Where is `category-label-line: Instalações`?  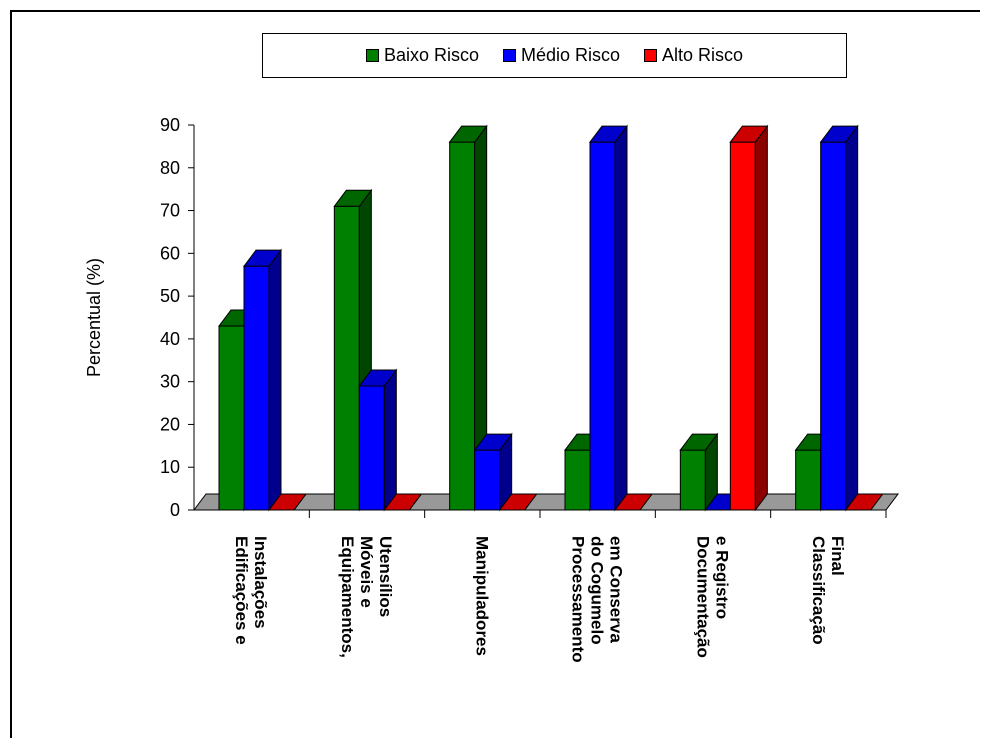
category-label-line: Instalações is located at coordinates (260, 582).